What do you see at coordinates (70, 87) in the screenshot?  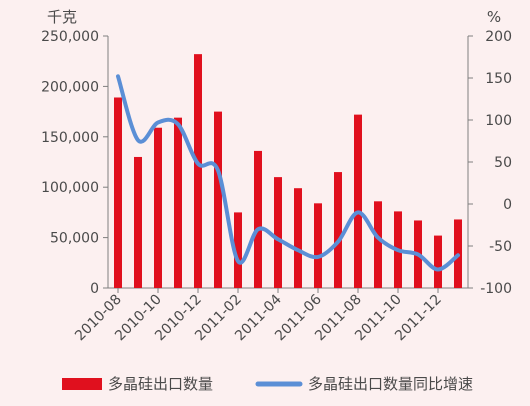 I see `left-tick-label: 200,000` at bounding box center [70, 87].